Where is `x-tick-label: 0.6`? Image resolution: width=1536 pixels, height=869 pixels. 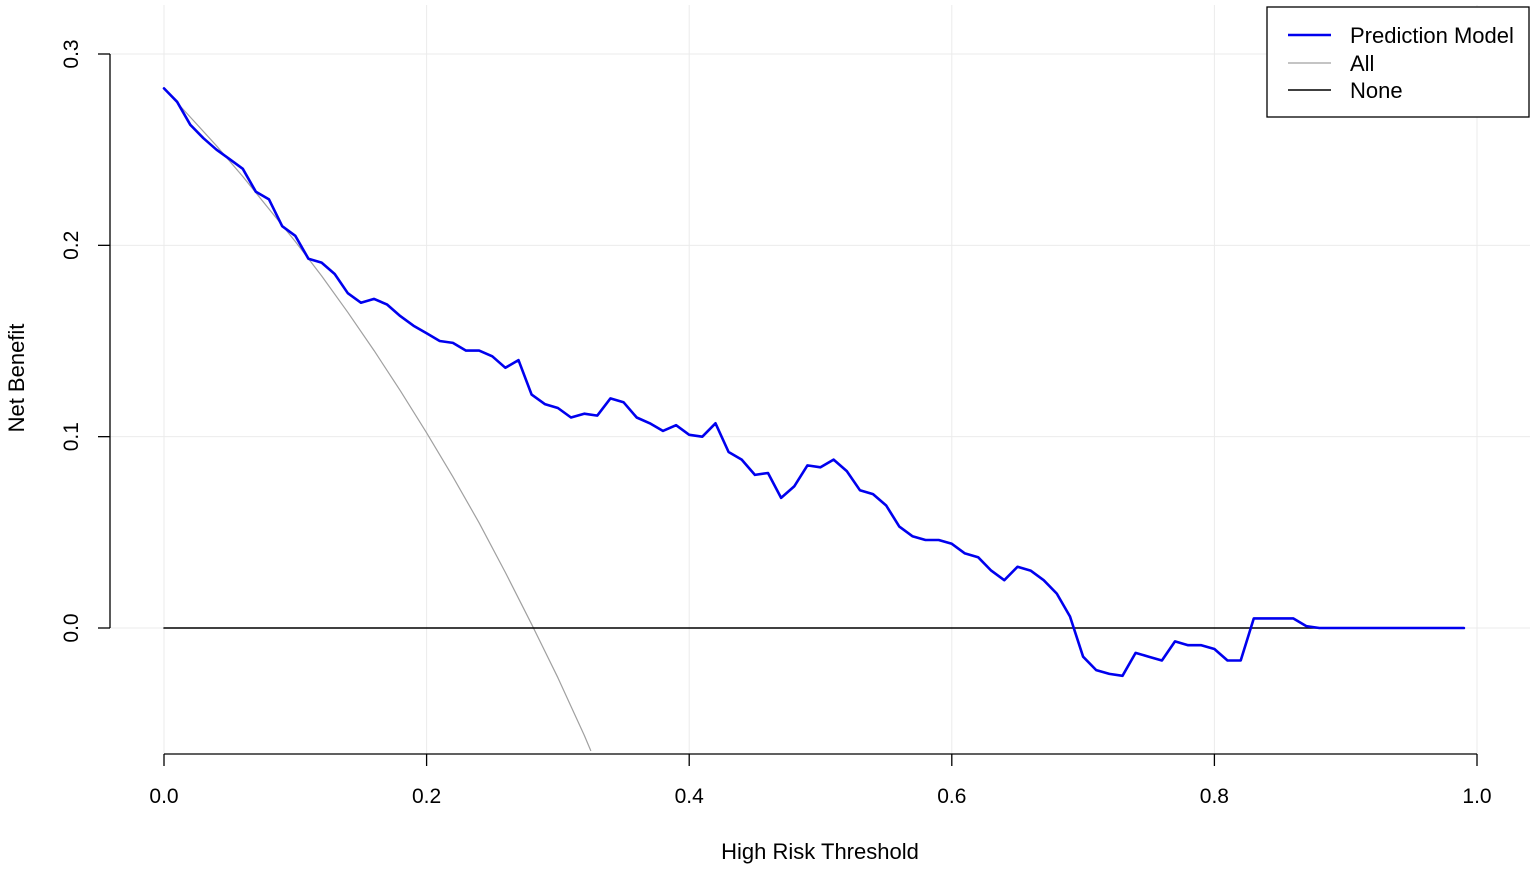
x-tick-label: 0.6 is located at coordinates (951, 796).